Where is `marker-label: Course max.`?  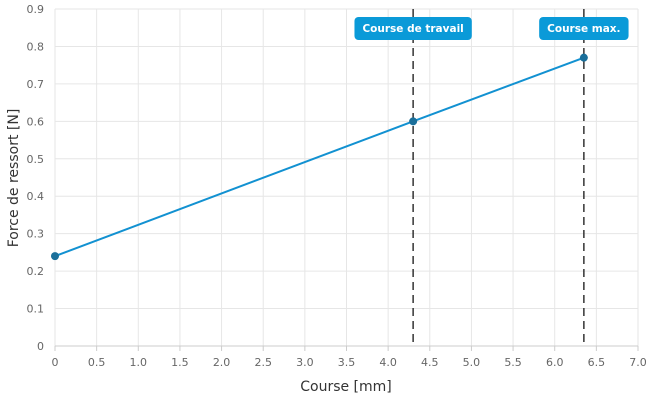 marker-label: Course max. is located at coordinates (584, 28).